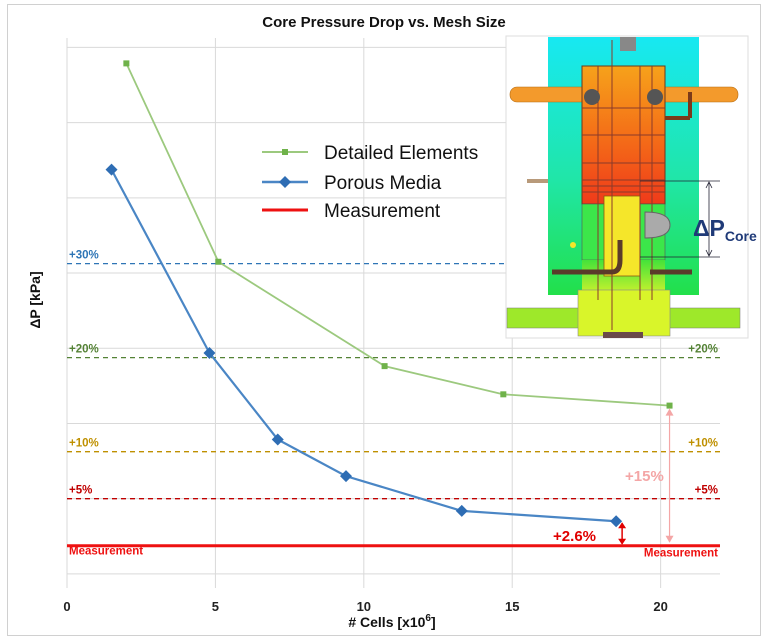  I want to click on reference-label-right: Measurement, so click(681, 554).